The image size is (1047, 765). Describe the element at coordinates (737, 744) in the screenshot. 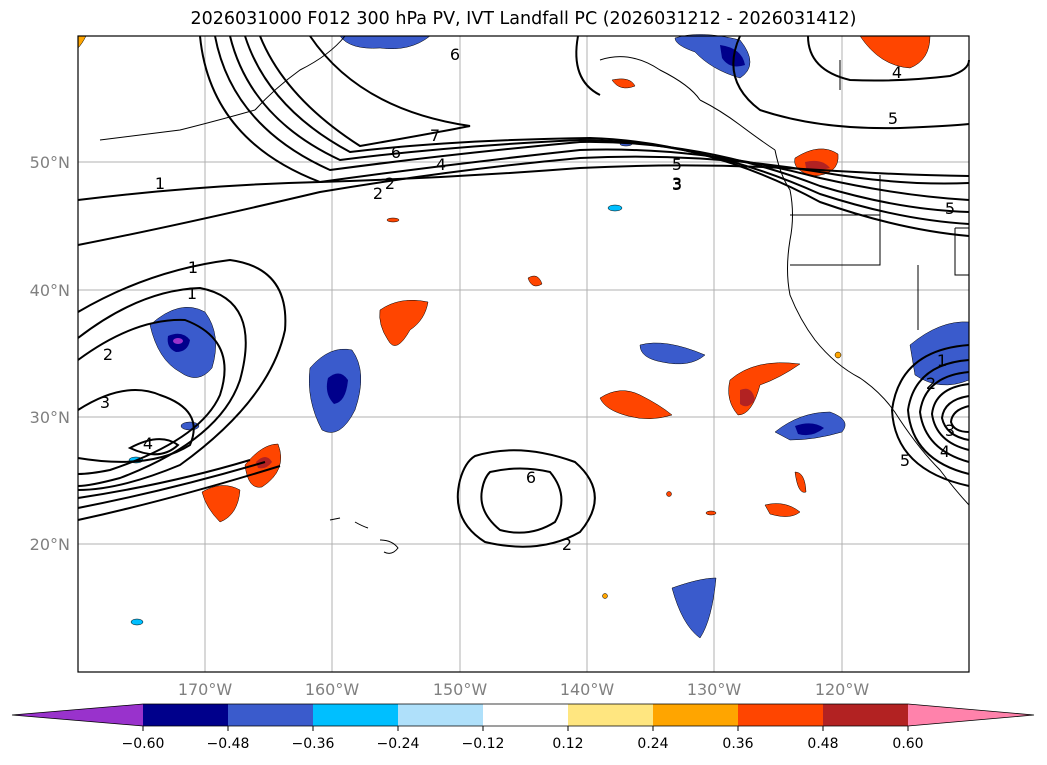

I see `colorbar-tick-label: 0.36` at that location.